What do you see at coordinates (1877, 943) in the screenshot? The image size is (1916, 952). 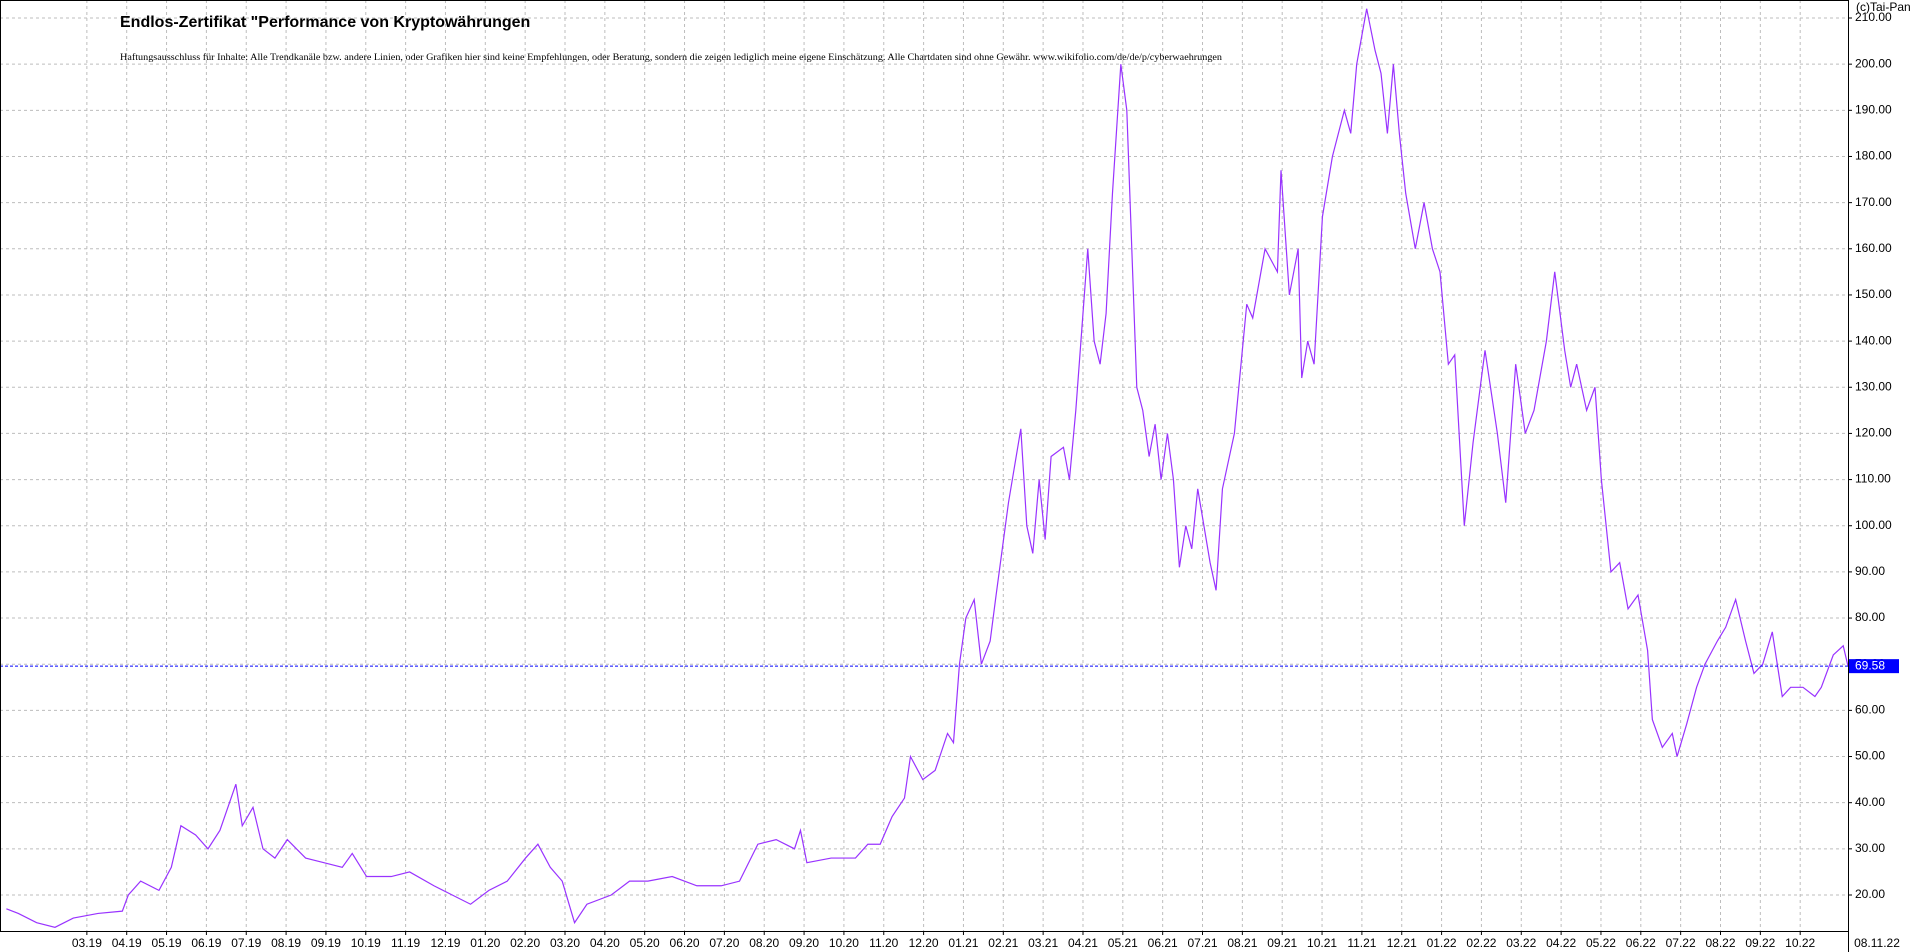 I see `last-date: 08.11.22` at bounding box center [1877, 943].